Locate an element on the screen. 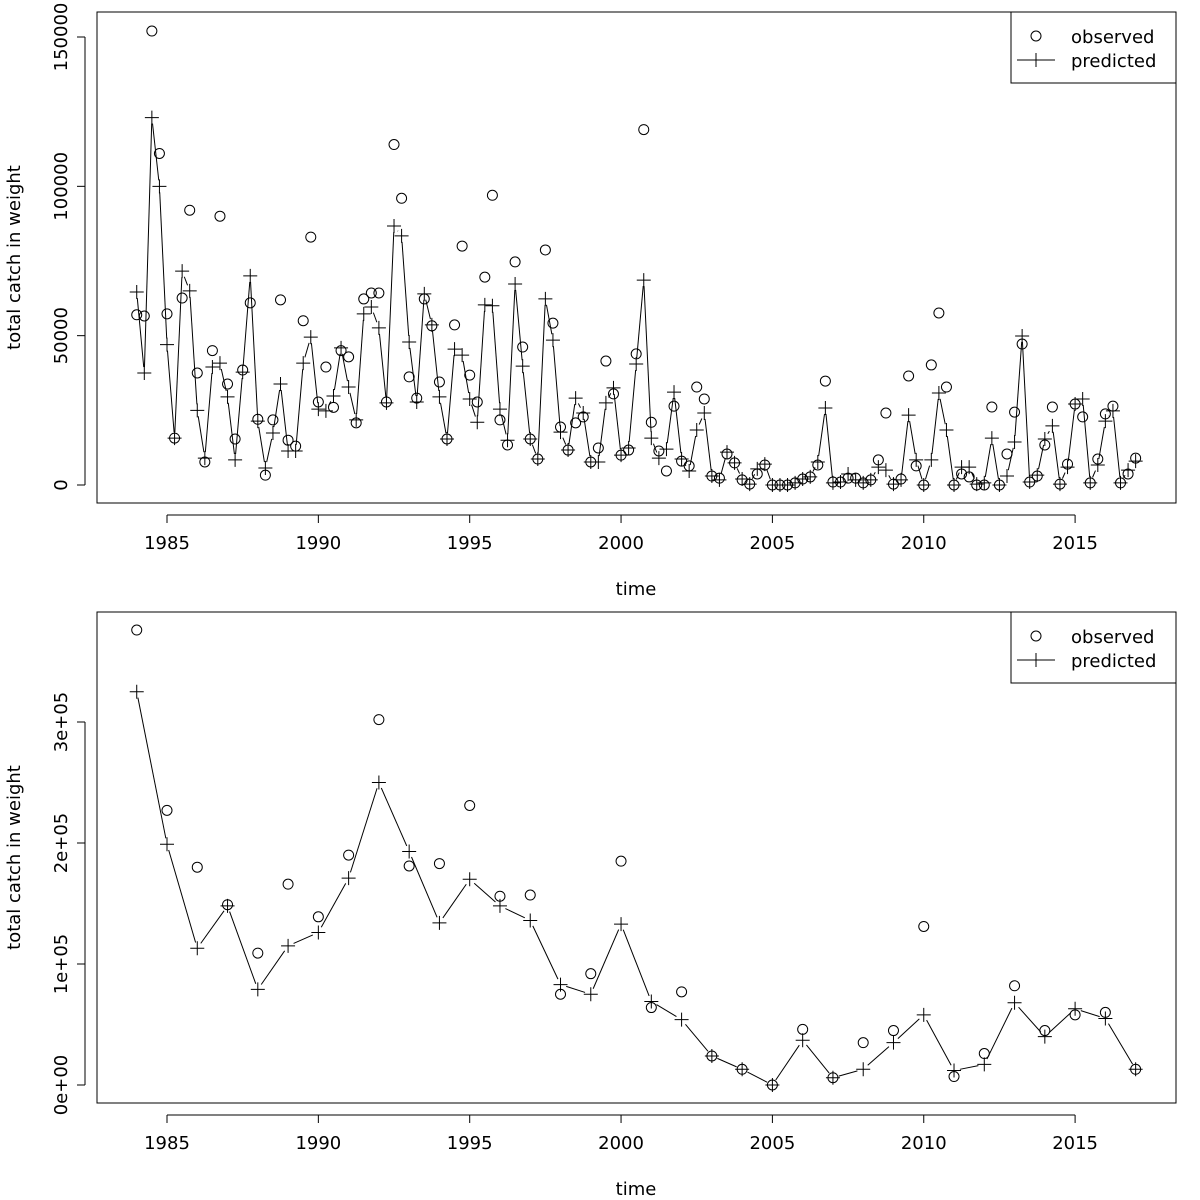 The width and height of the screenshot is (1200, 1200). x-tick-label: 1995 is located at coordinates (470, 543).